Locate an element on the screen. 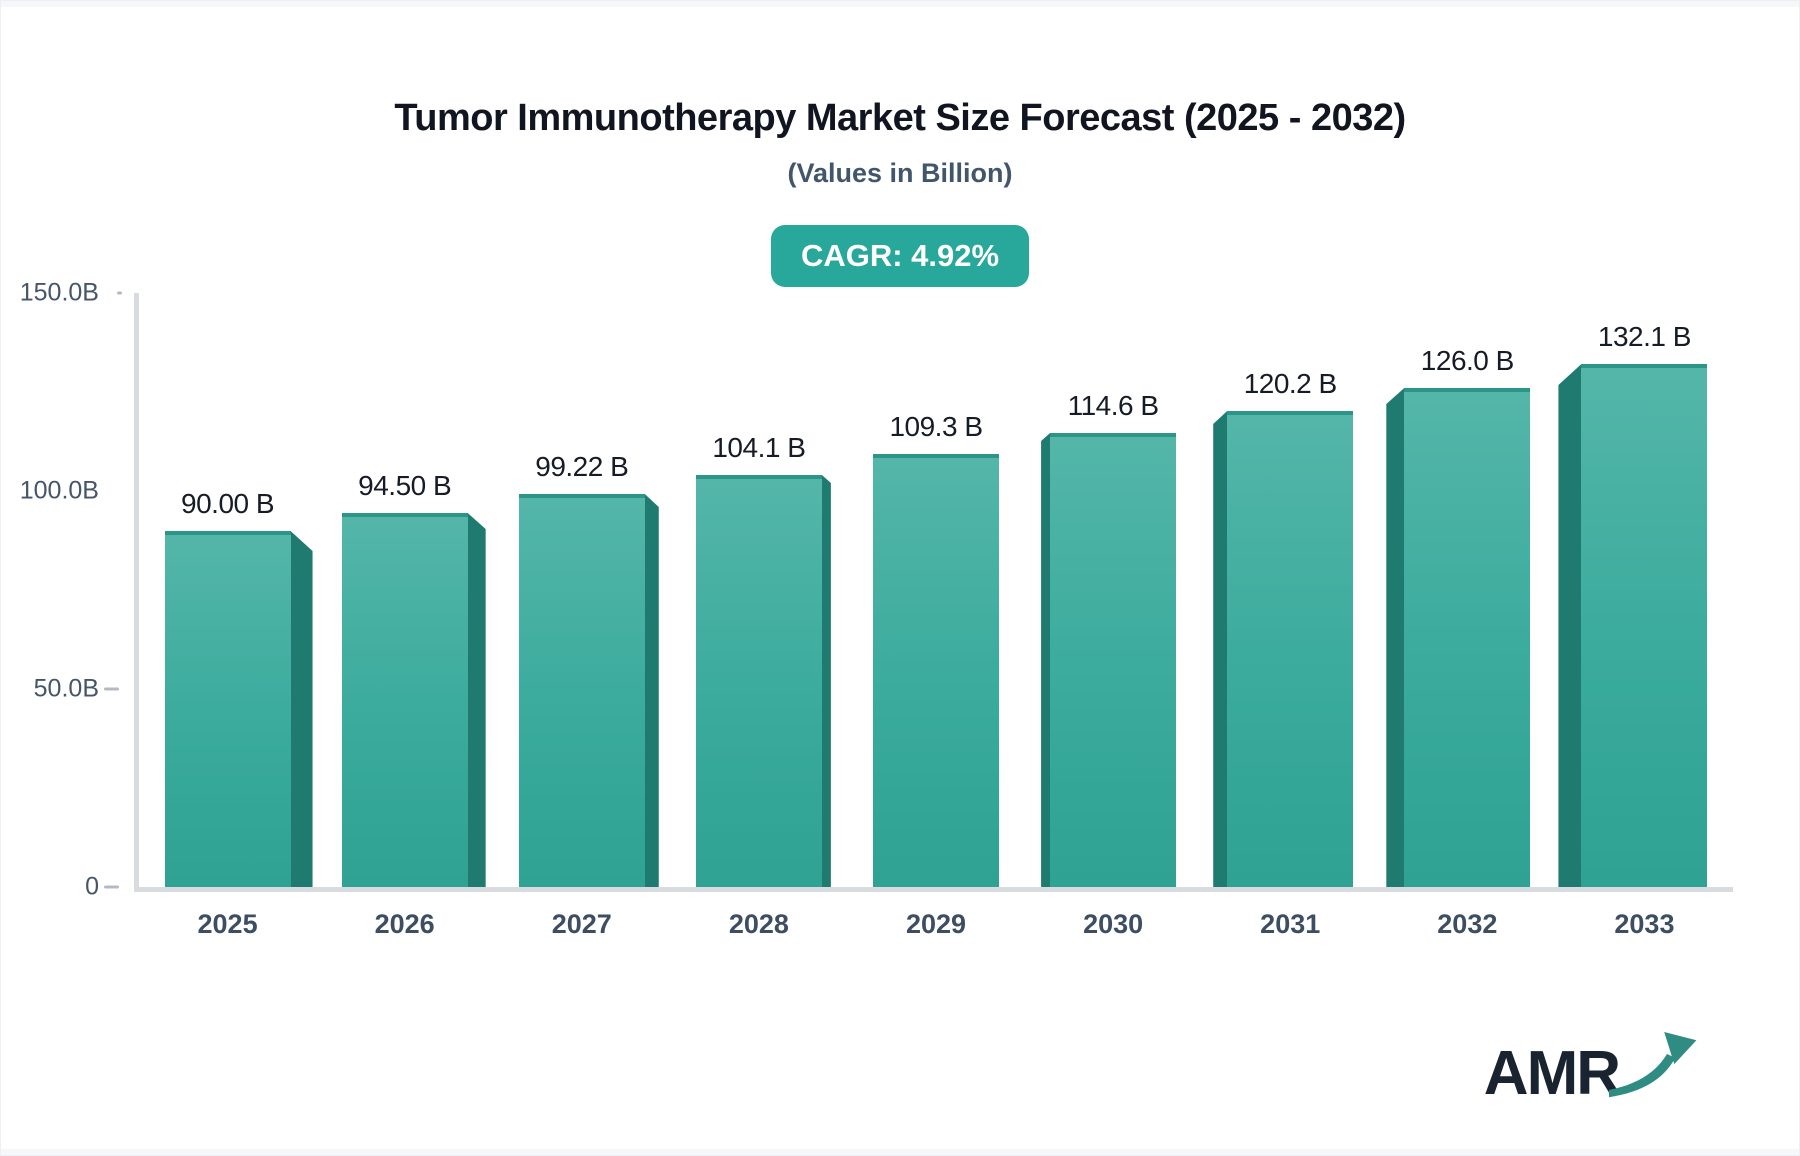 The height and width of the screenshot is (1156, 1800). cagr-badge: CAGR: 4.92% is located at coordinates (900, 256).